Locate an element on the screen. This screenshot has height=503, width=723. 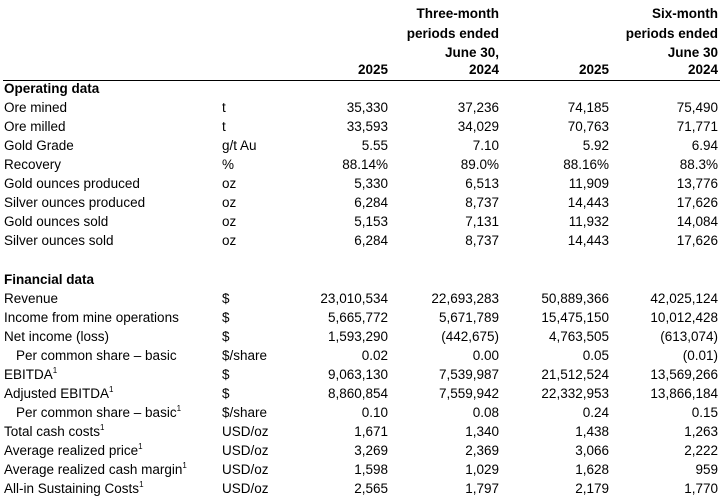
row-label: Total cash costs1 is located at coordinates (54, 431).